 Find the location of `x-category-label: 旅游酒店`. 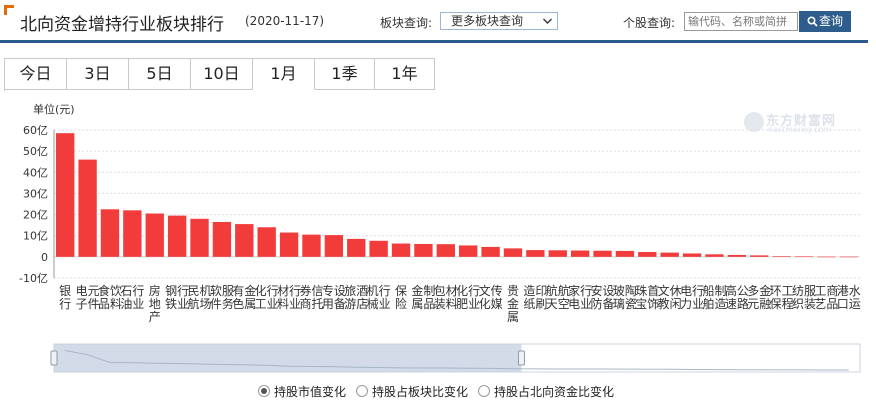

x-category-label: 旅游酒店 is located at coordinates (356, 297).